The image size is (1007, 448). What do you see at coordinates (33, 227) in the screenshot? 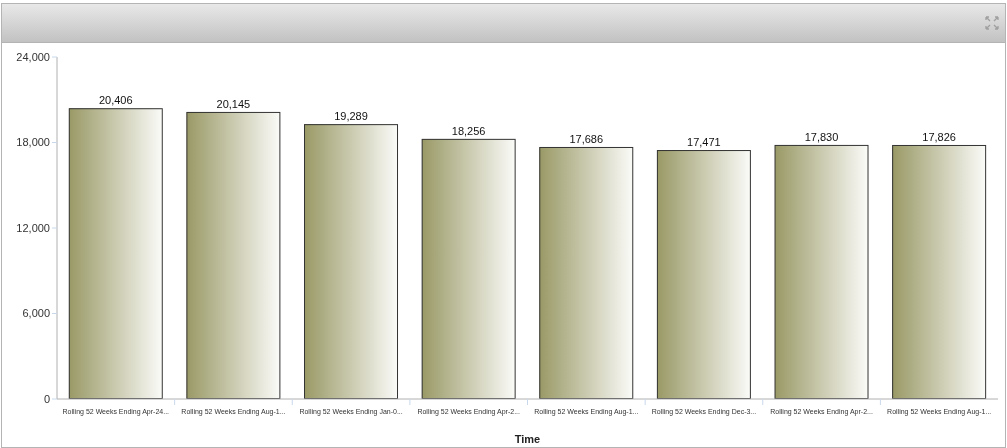
I see `y-tick-label: 12,000` at bounding box center [33, 227].